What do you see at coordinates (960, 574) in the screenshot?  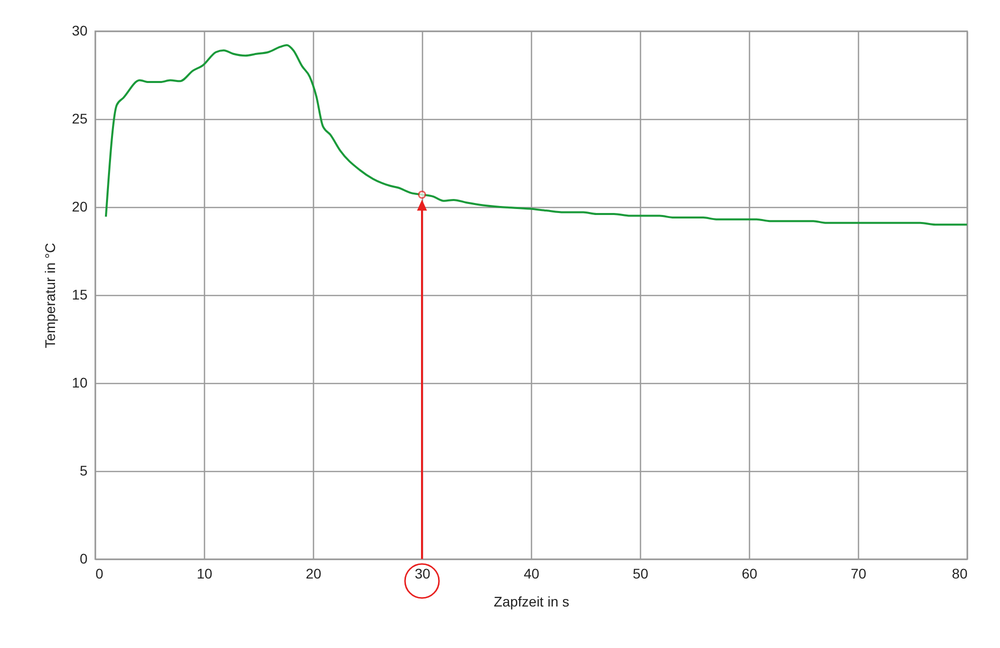 I see `x-tick-label: 80` at bounding box center [960, 574].